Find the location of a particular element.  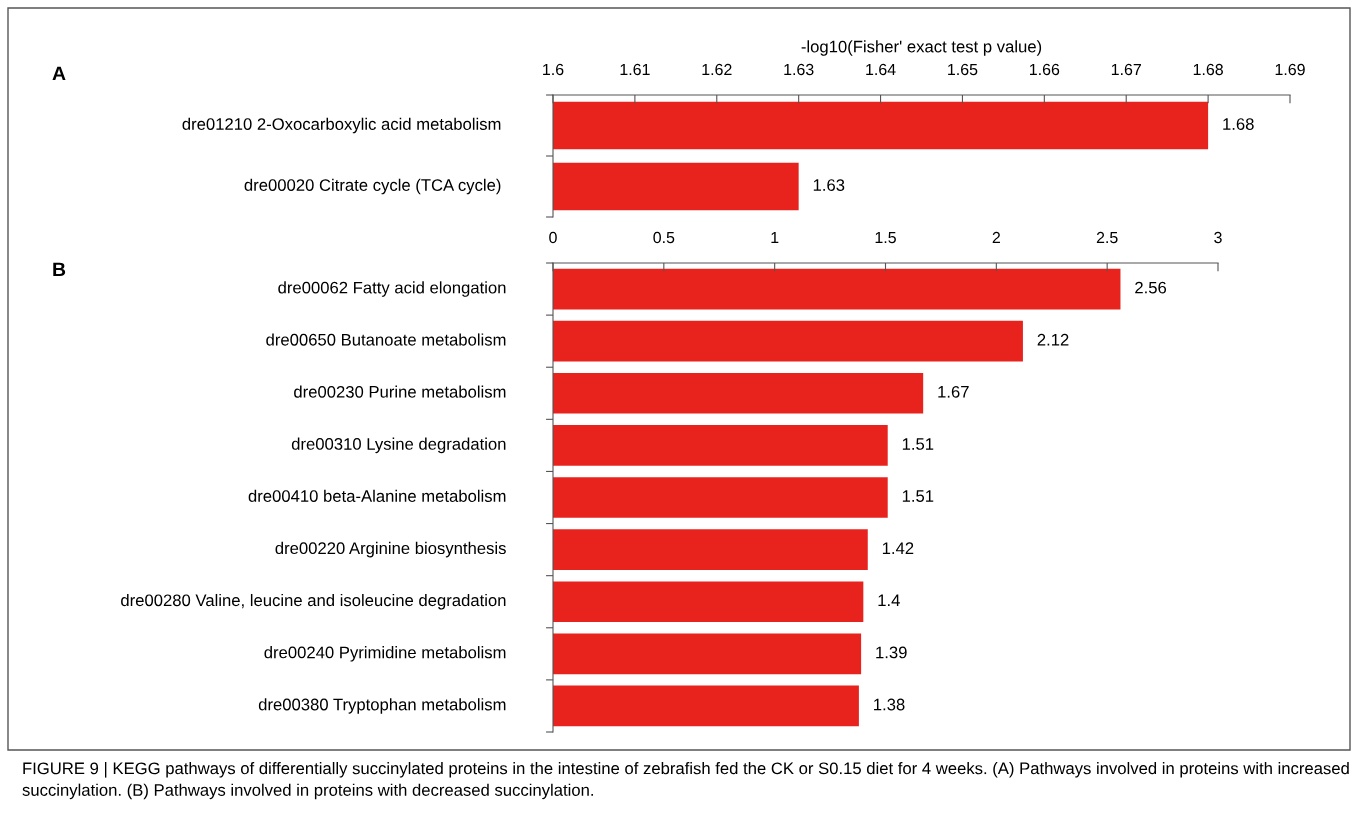

x-tick-label: 1.64 is located at coordinates (881, 69).